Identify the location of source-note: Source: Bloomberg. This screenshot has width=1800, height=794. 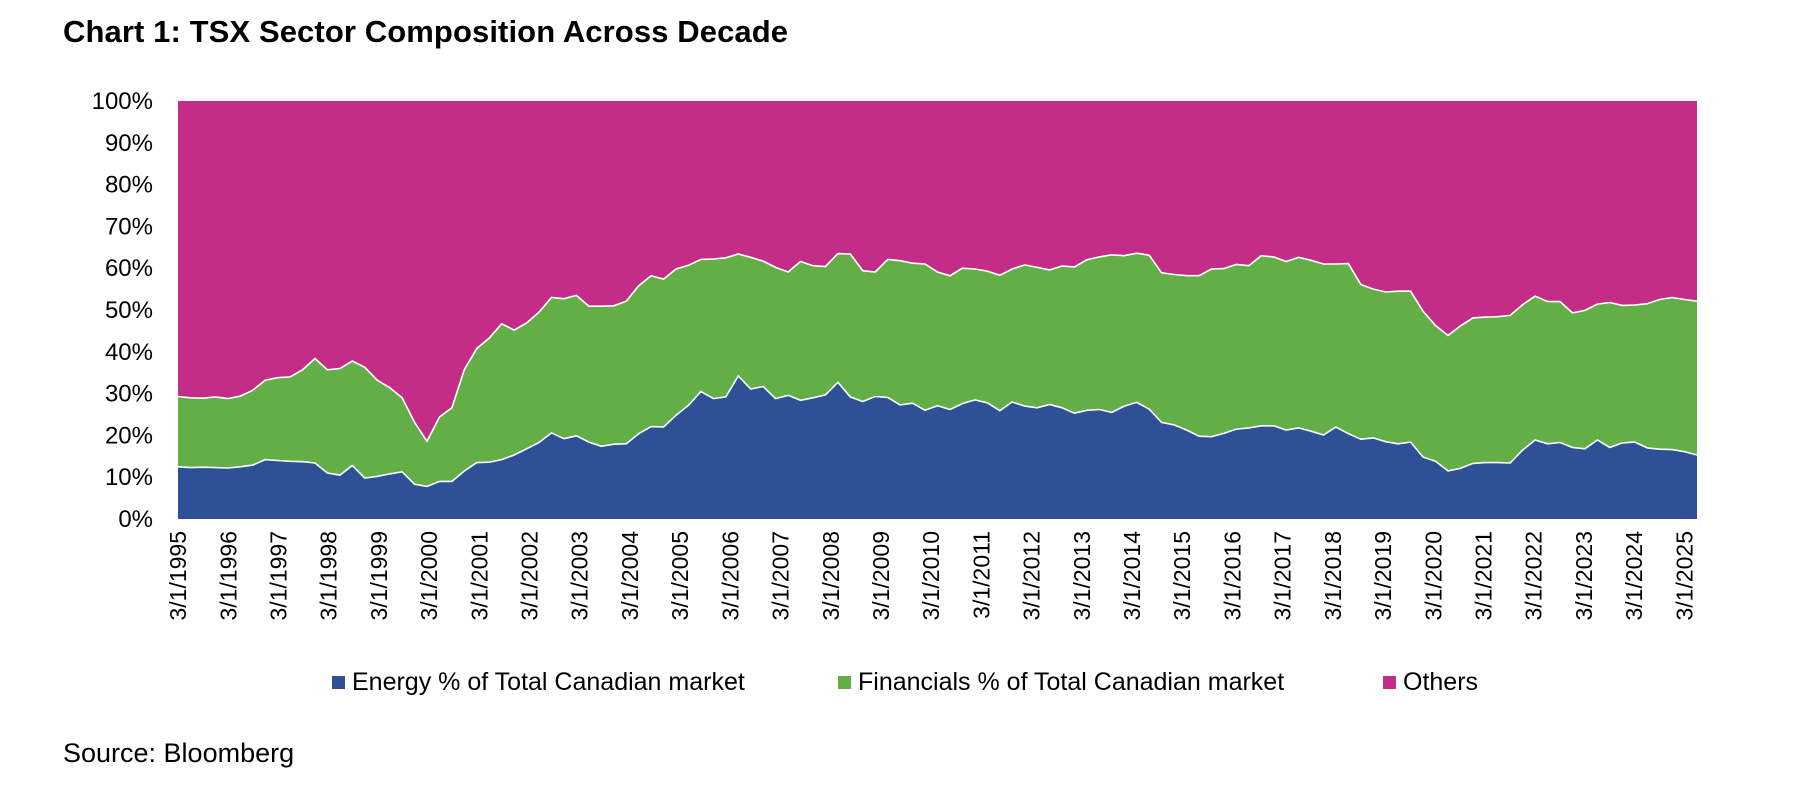
(179, 753).